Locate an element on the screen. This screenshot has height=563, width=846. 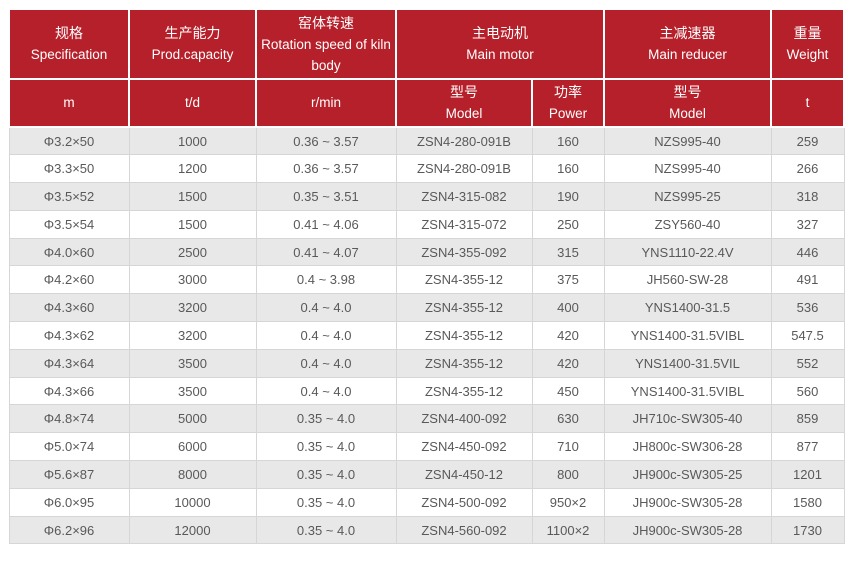
table-cell: 3500 is located at coordinates (192, 391).